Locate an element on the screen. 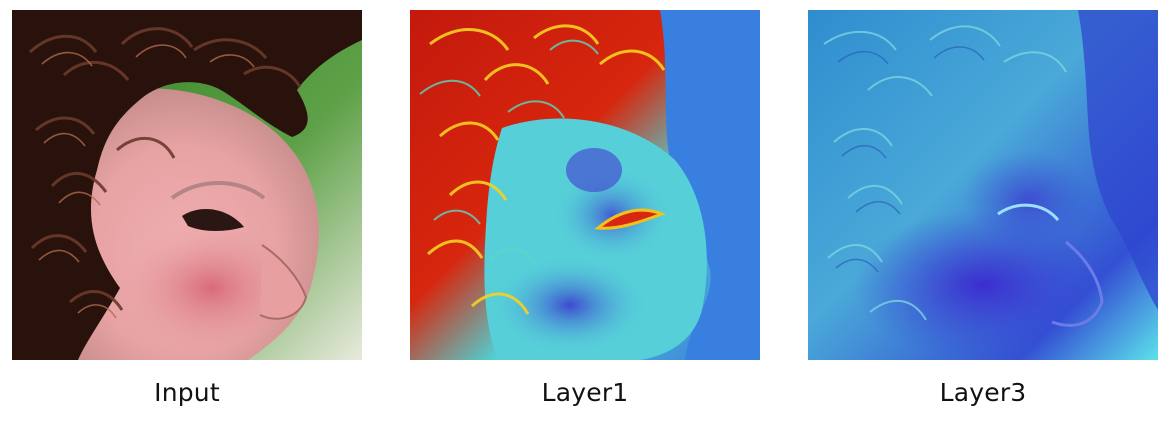 This screenshot has height=422, width=1165. layer3-caption: Layer3 is located at coordinates (983, 392).